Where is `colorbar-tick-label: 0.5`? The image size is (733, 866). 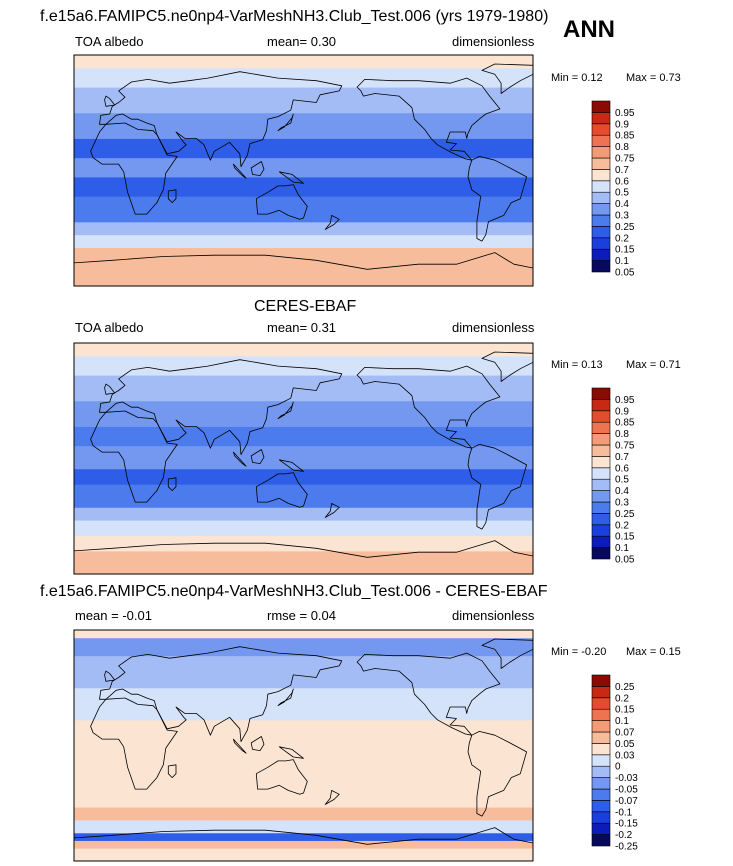 colorbar-tick-label: 0.5 is located at coordinates (622, 193).